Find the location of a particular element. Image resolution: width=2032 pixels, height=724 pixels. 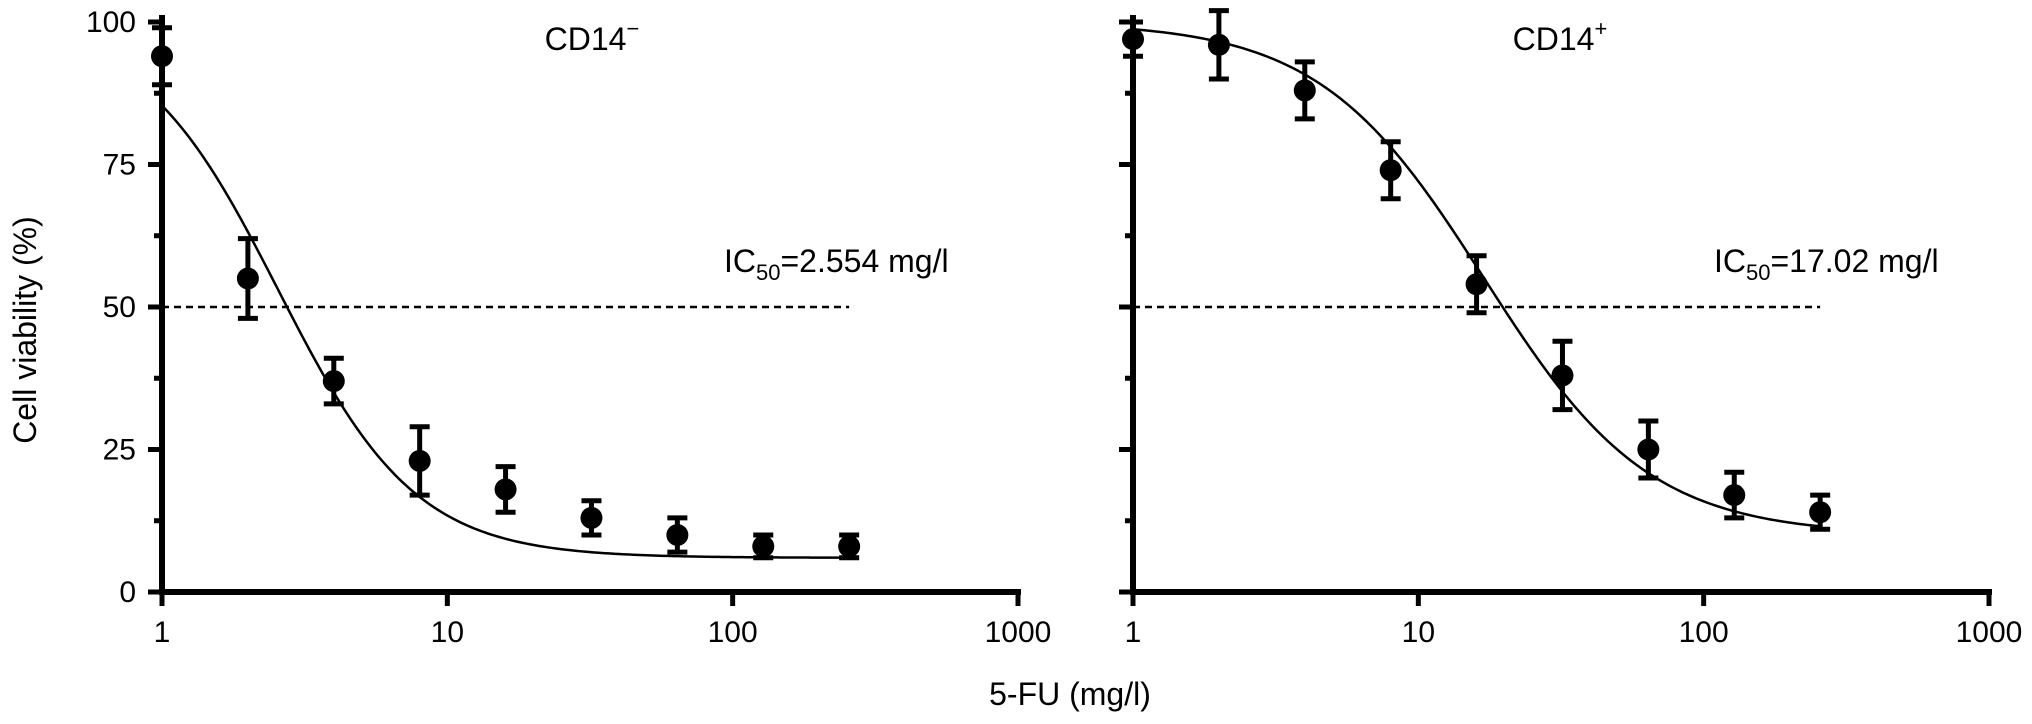

y-axis-title: Cell viability (%) is located at coordinates (25, 330).